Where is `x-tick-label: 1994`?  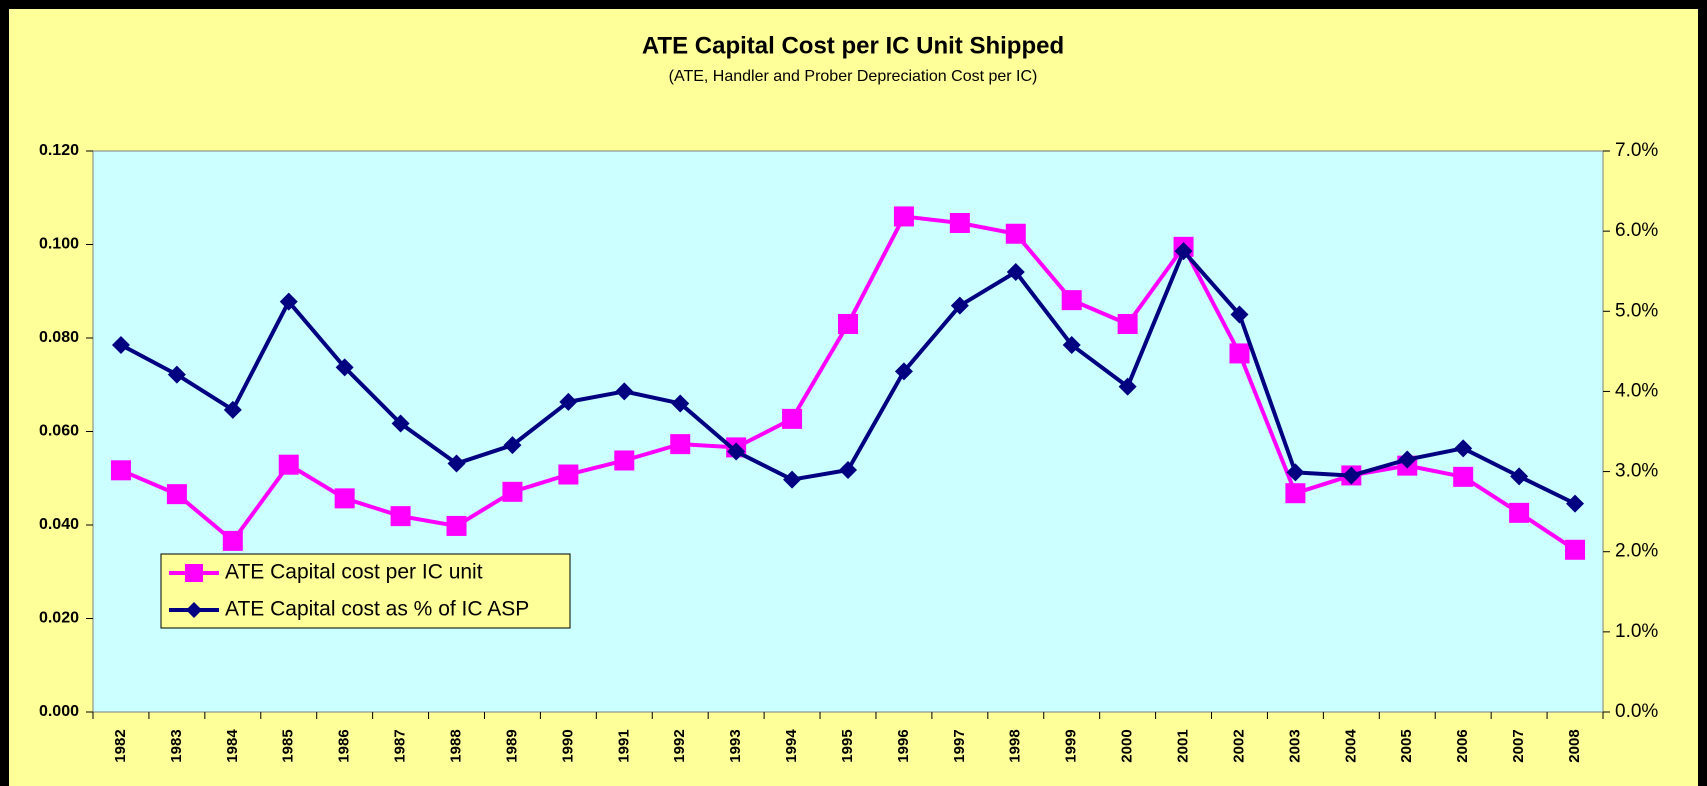 x-tick-label: 1994 is located at coordinates (791, 746).